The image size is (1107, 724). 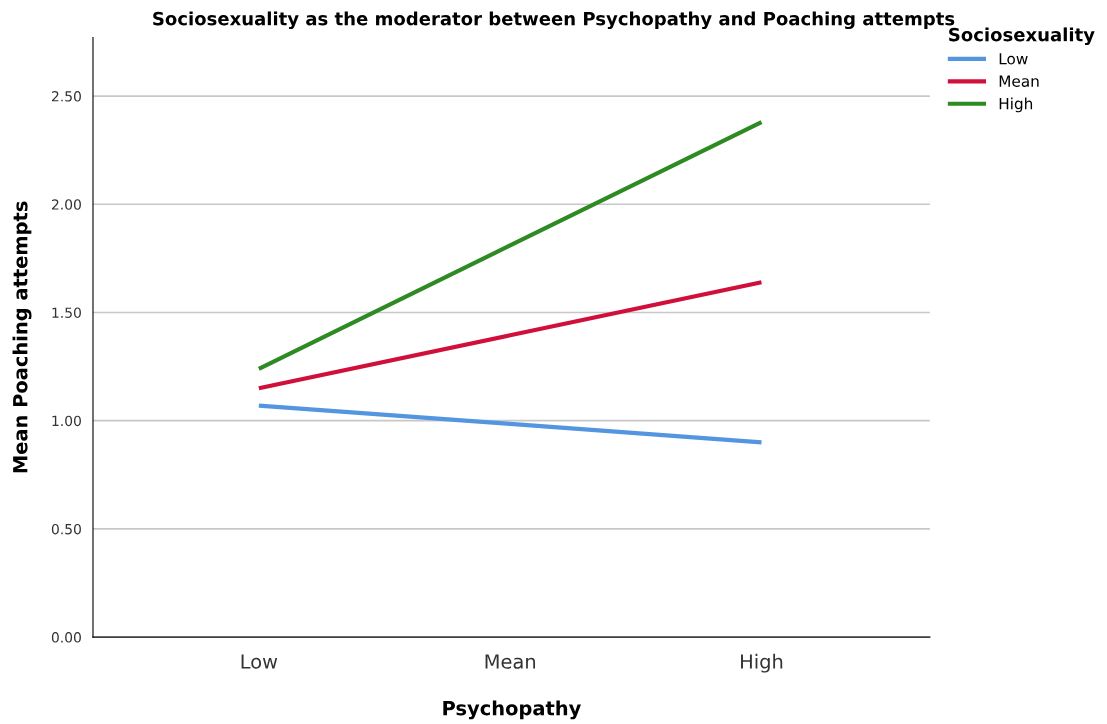 What do you see at coordinates (554, 20) in the screenshot?
I see `chart-title: Sociosexuality as the moderator between Psychopathy and Poaching attempts` at bounding box center [554, 20].